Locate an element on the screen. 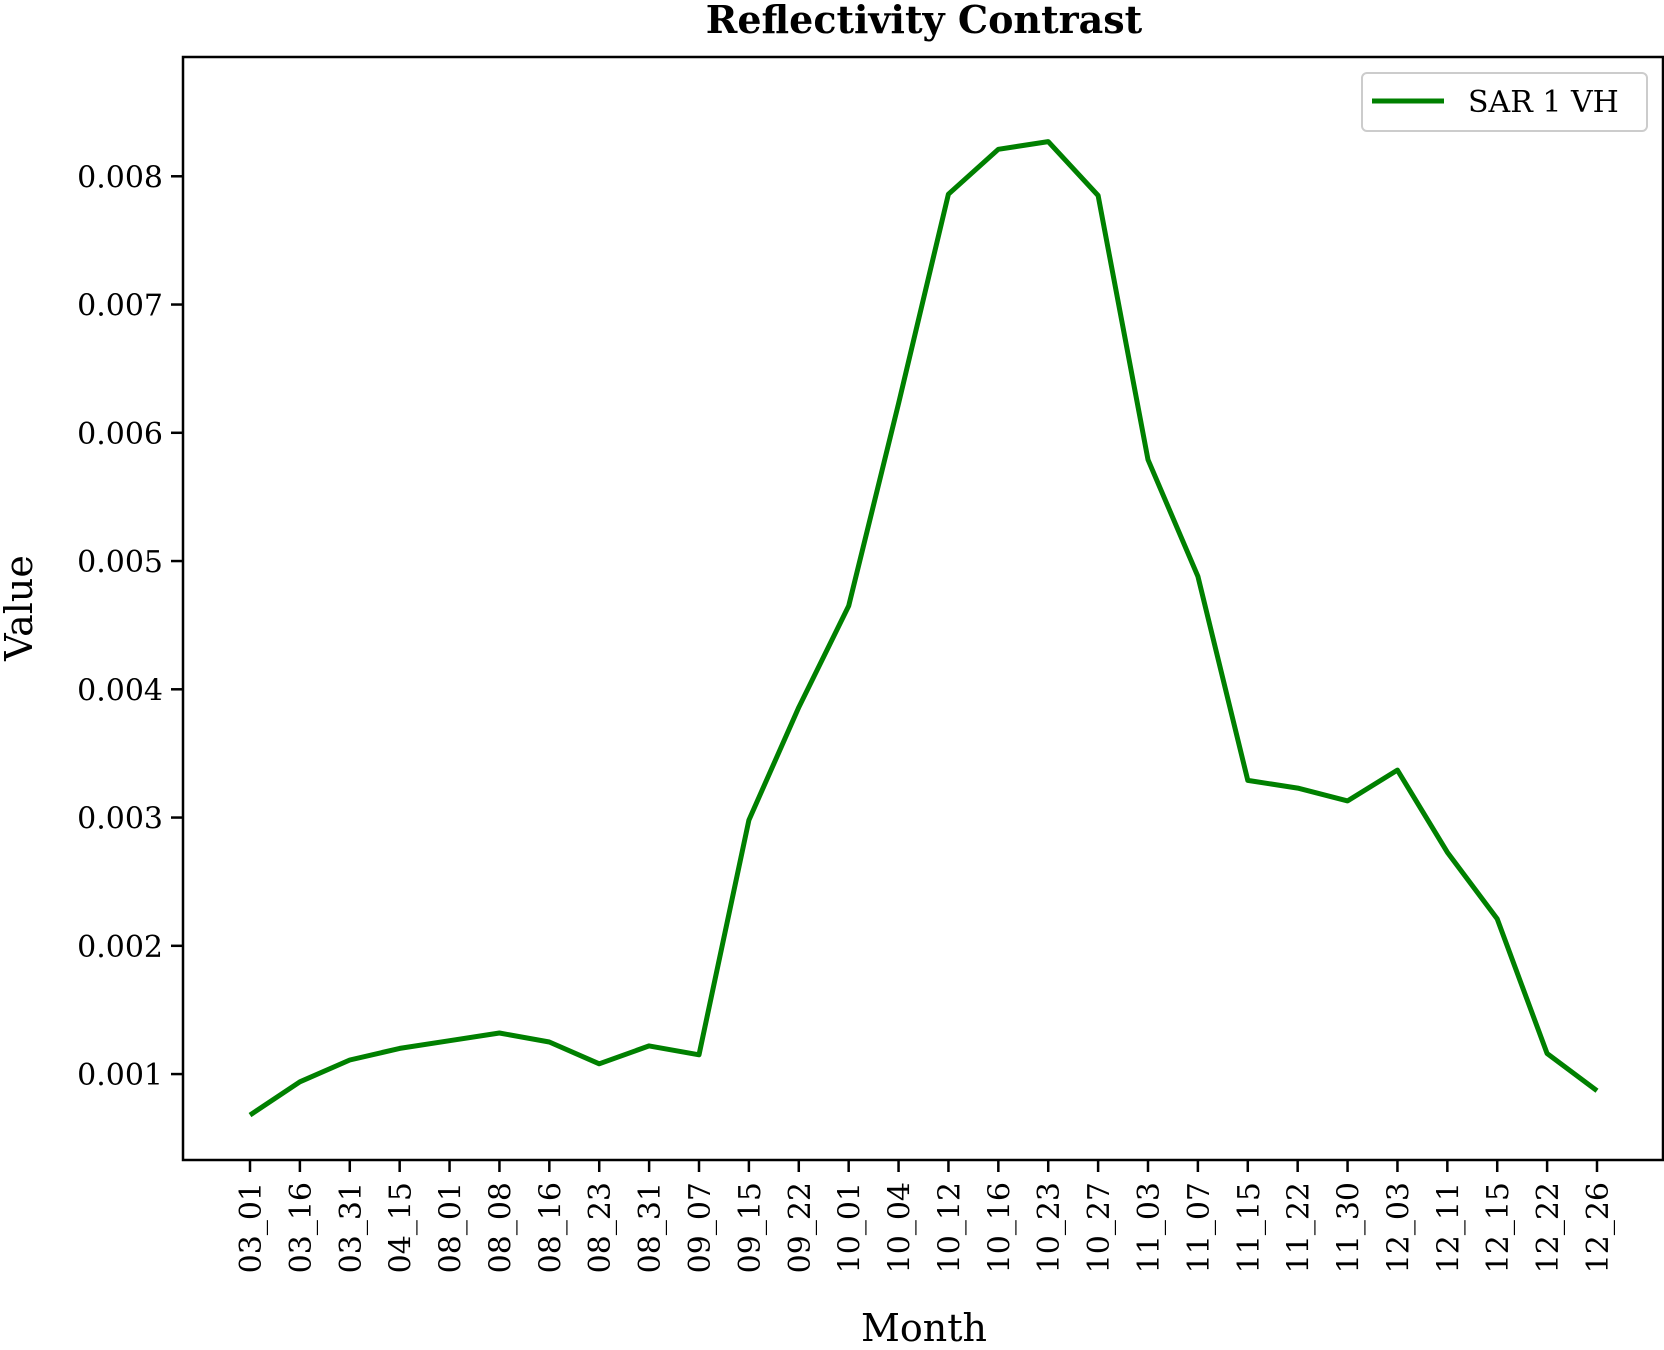 This screenshot has width=1664, height=1350. y-tick-label: 0.004 is located at coordinates (120, 690).